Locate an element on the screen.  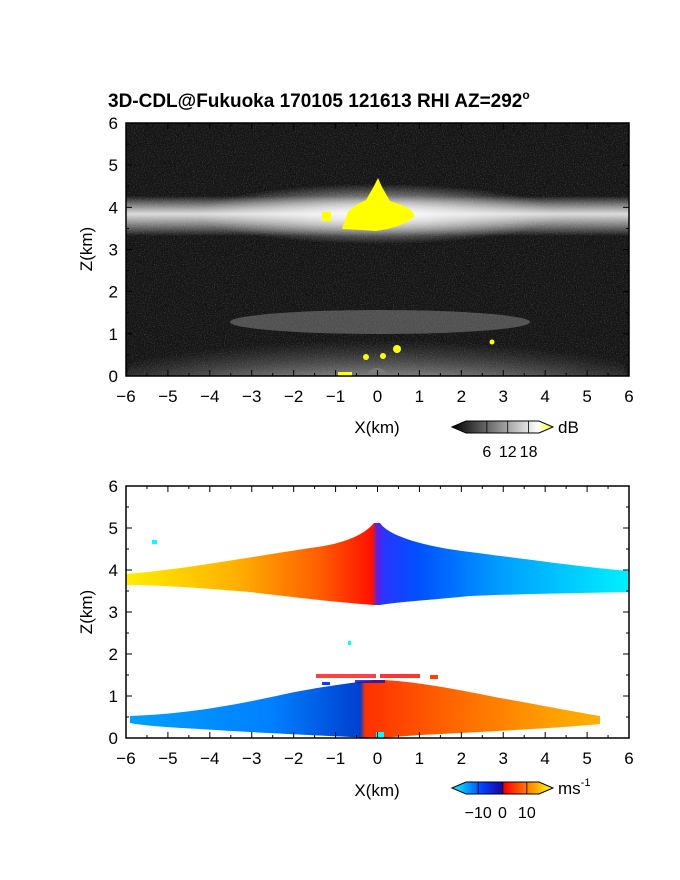
reflectivity-xtick-label: 3 is located at coordinates (503, 396).